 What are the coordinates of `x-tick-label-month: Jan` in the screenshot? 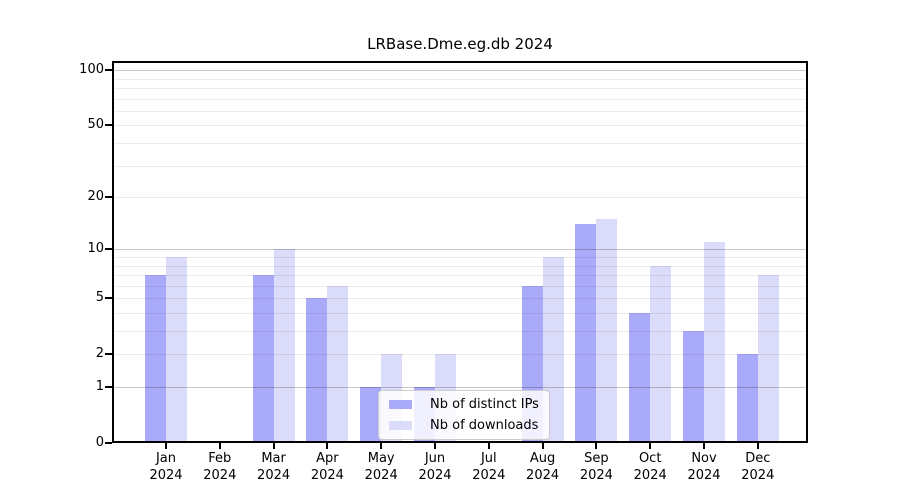 It's located at (166, 458).